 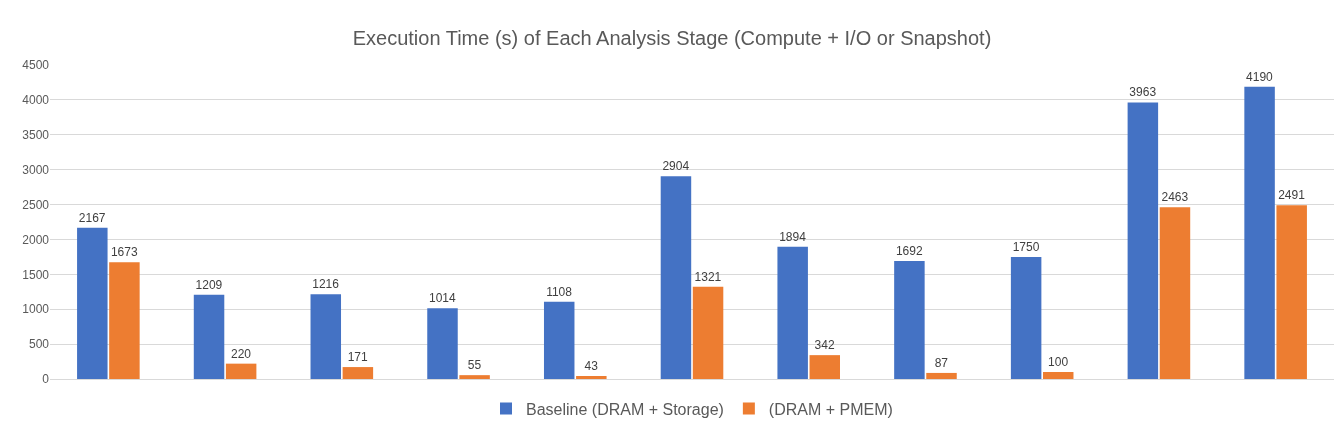 What do you see at coordinates (591, 366) in the screenshot?
I see `data-label: 43` at bounding box center [591, 366].